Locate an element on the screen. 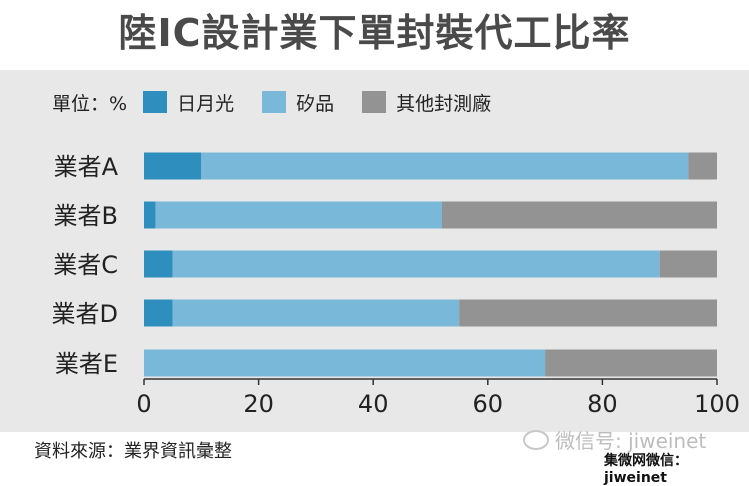 The height and width of the screenshot is (486, 749). bar-業者D-series-2 is located at coordinates (588, 313).